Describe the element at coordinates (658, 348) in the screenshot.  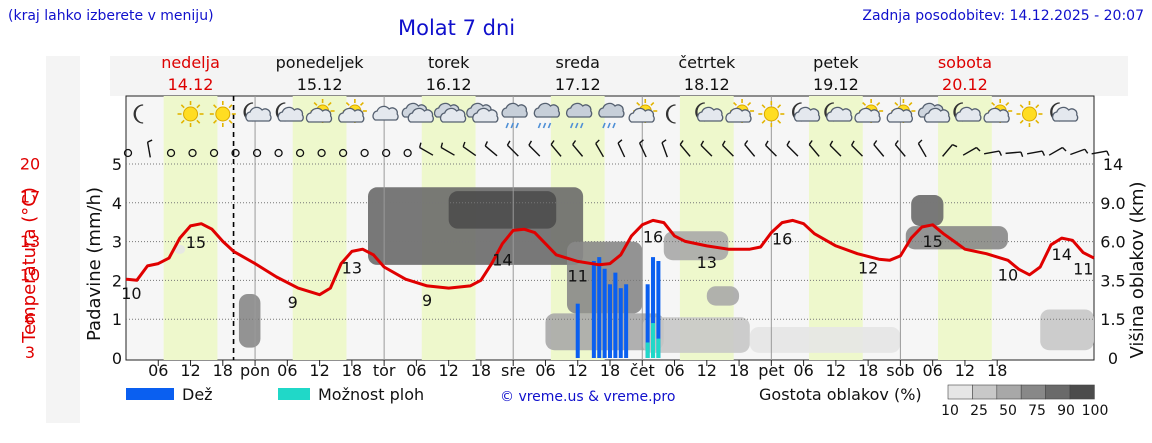
I see `shower-bar` at that location.